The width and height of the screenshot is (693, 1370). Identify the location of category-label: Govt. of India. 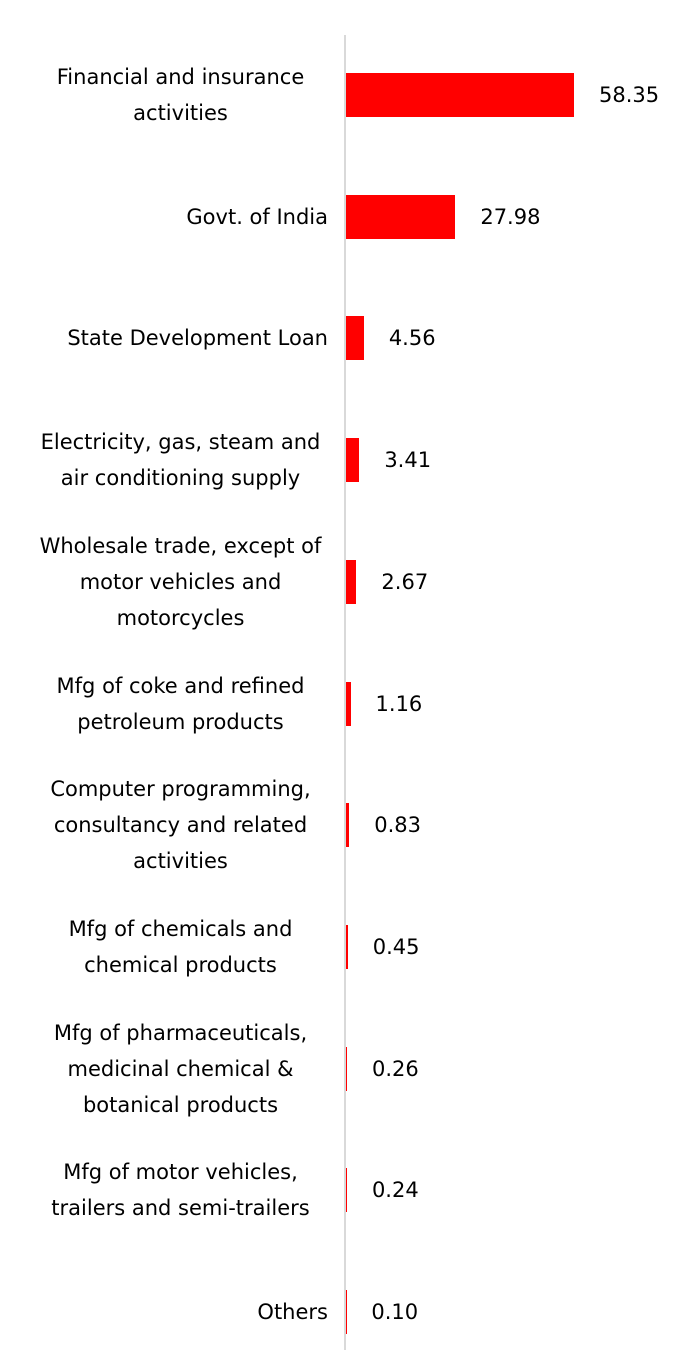
(257, 216).